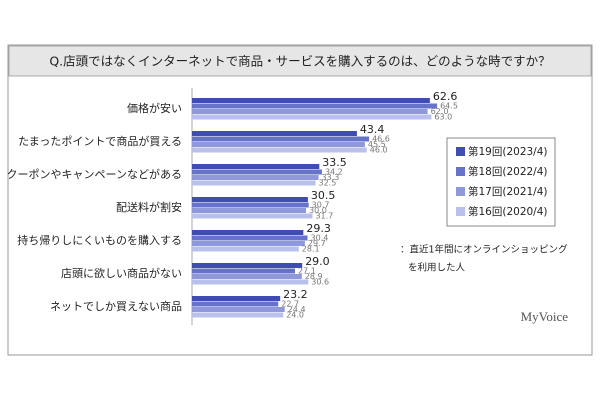 The height and width of the screenshot is (404, 600). I want to click on note: を利用した人, so click(437, 268).